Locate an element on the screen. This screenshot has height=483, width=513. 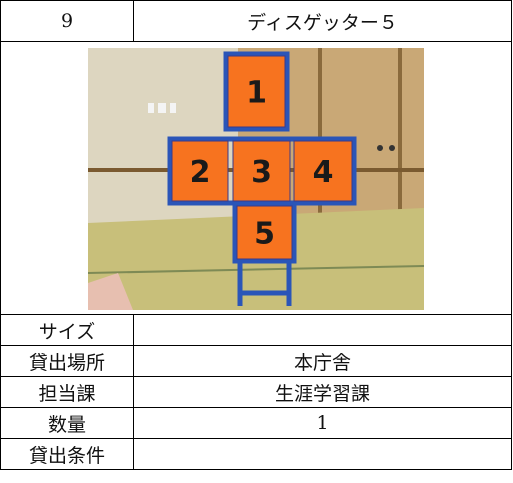
panel-number: 2 is located at coordinates (200, 172).